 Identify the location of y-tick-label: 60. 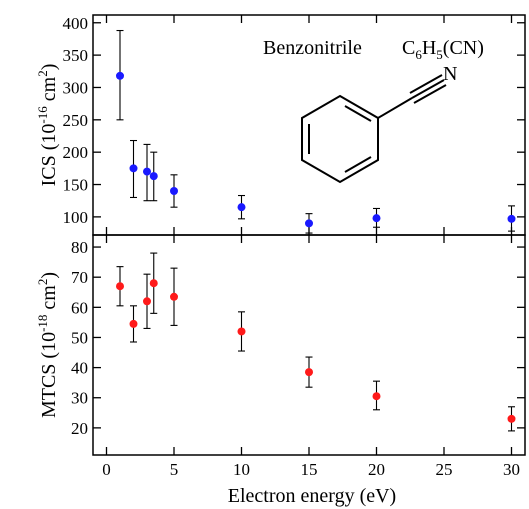
(79, 307).